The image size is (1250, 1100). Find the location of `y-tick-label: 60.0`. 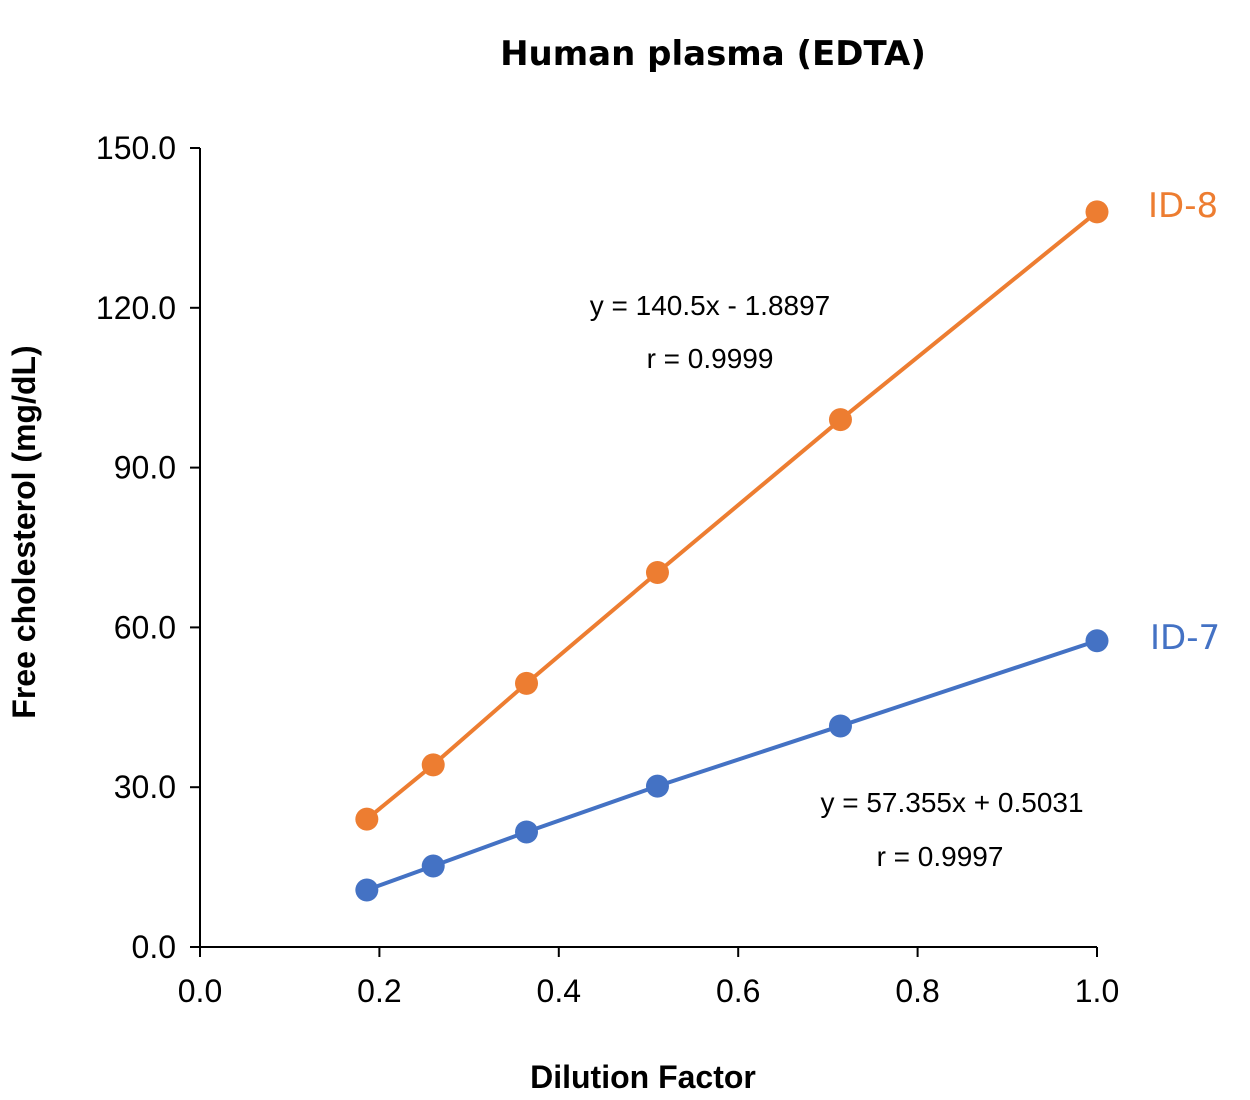

y-tick-label: 60.0 is located at coordinates (145, 627).